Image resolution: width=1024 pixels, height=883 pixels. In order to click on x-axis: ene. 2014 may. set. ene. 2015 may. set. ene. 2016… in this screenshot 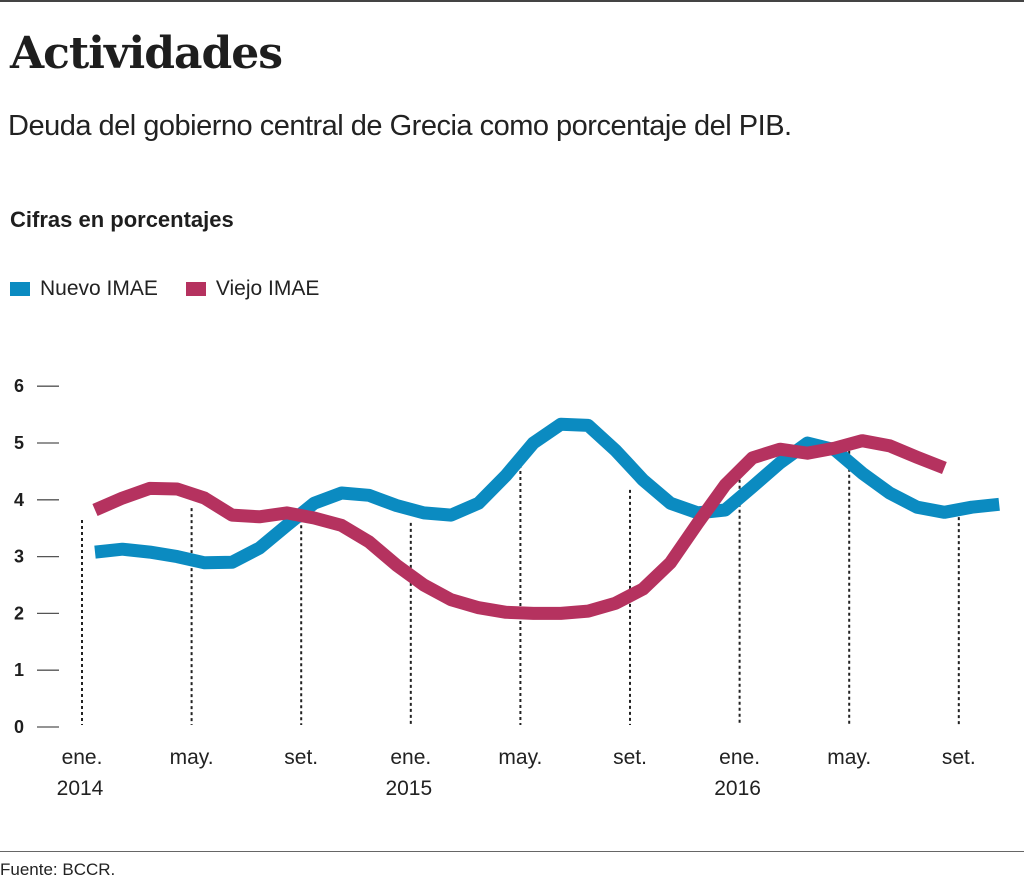, I will do `click(516, 773)`.